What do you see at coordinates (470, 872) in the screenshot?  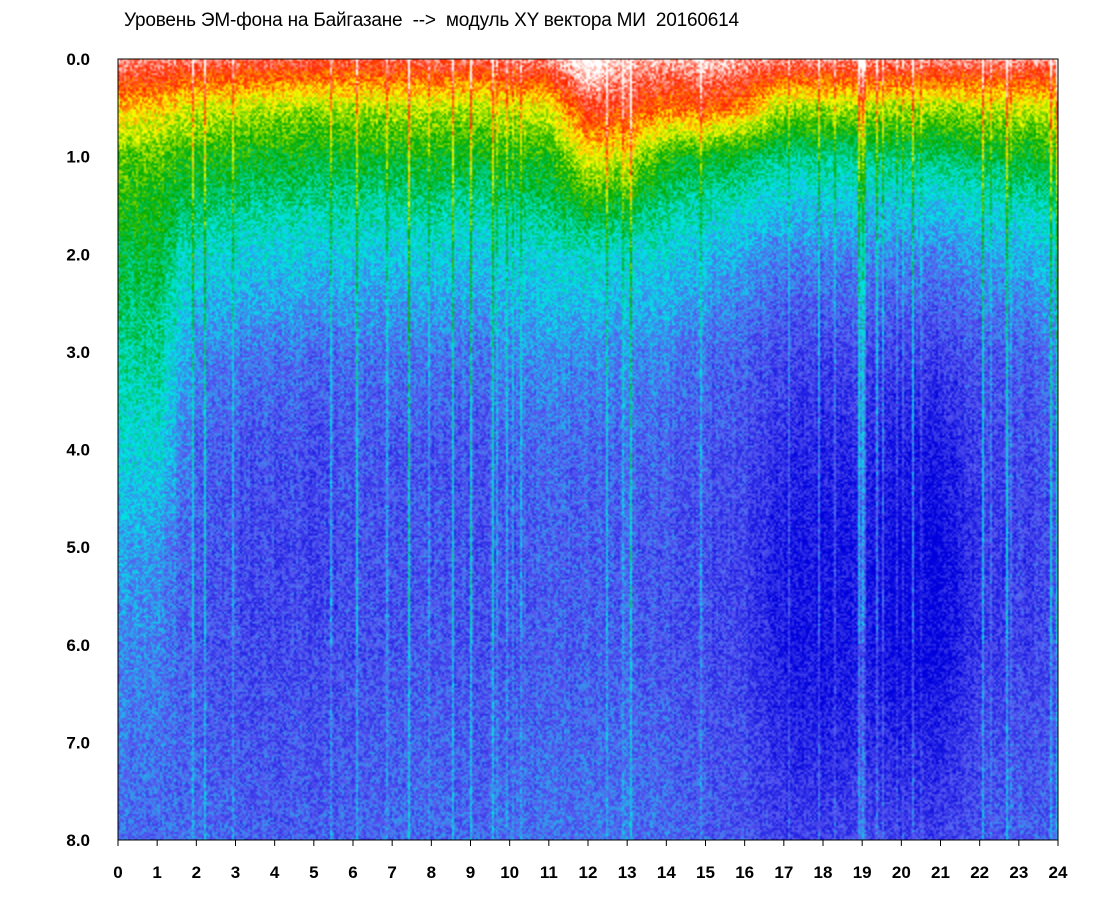 I see `x-tick-label: 9` at bounding box center [470, 872].